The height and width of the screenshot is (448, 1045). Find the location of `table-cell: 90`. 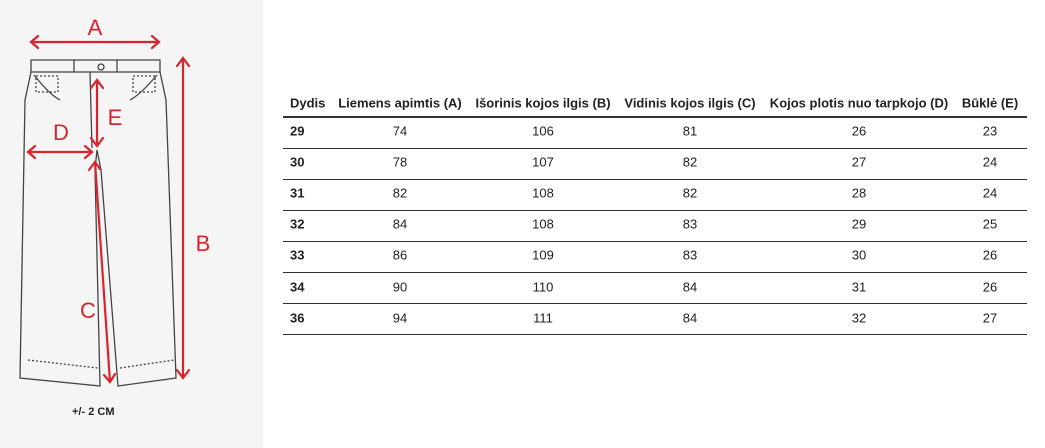

table-cell: 90 is located at coordinates (400, 286).